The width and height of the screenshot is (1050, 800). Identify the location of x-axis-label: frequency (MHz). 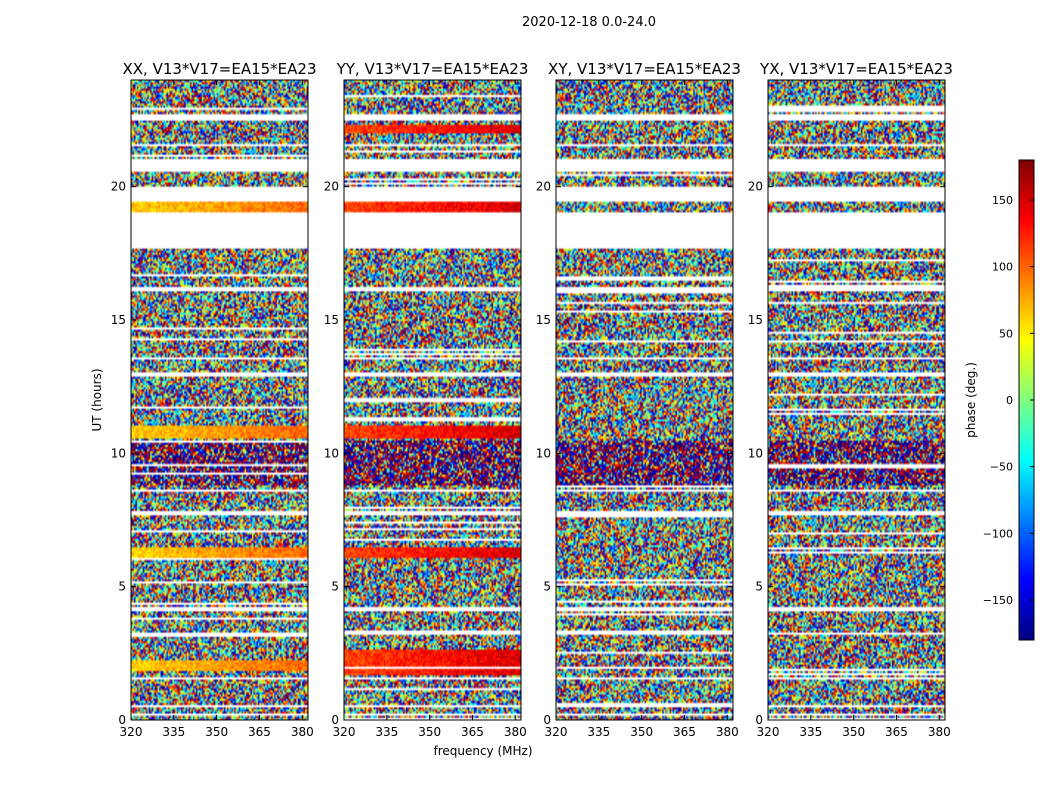
(482, 751).